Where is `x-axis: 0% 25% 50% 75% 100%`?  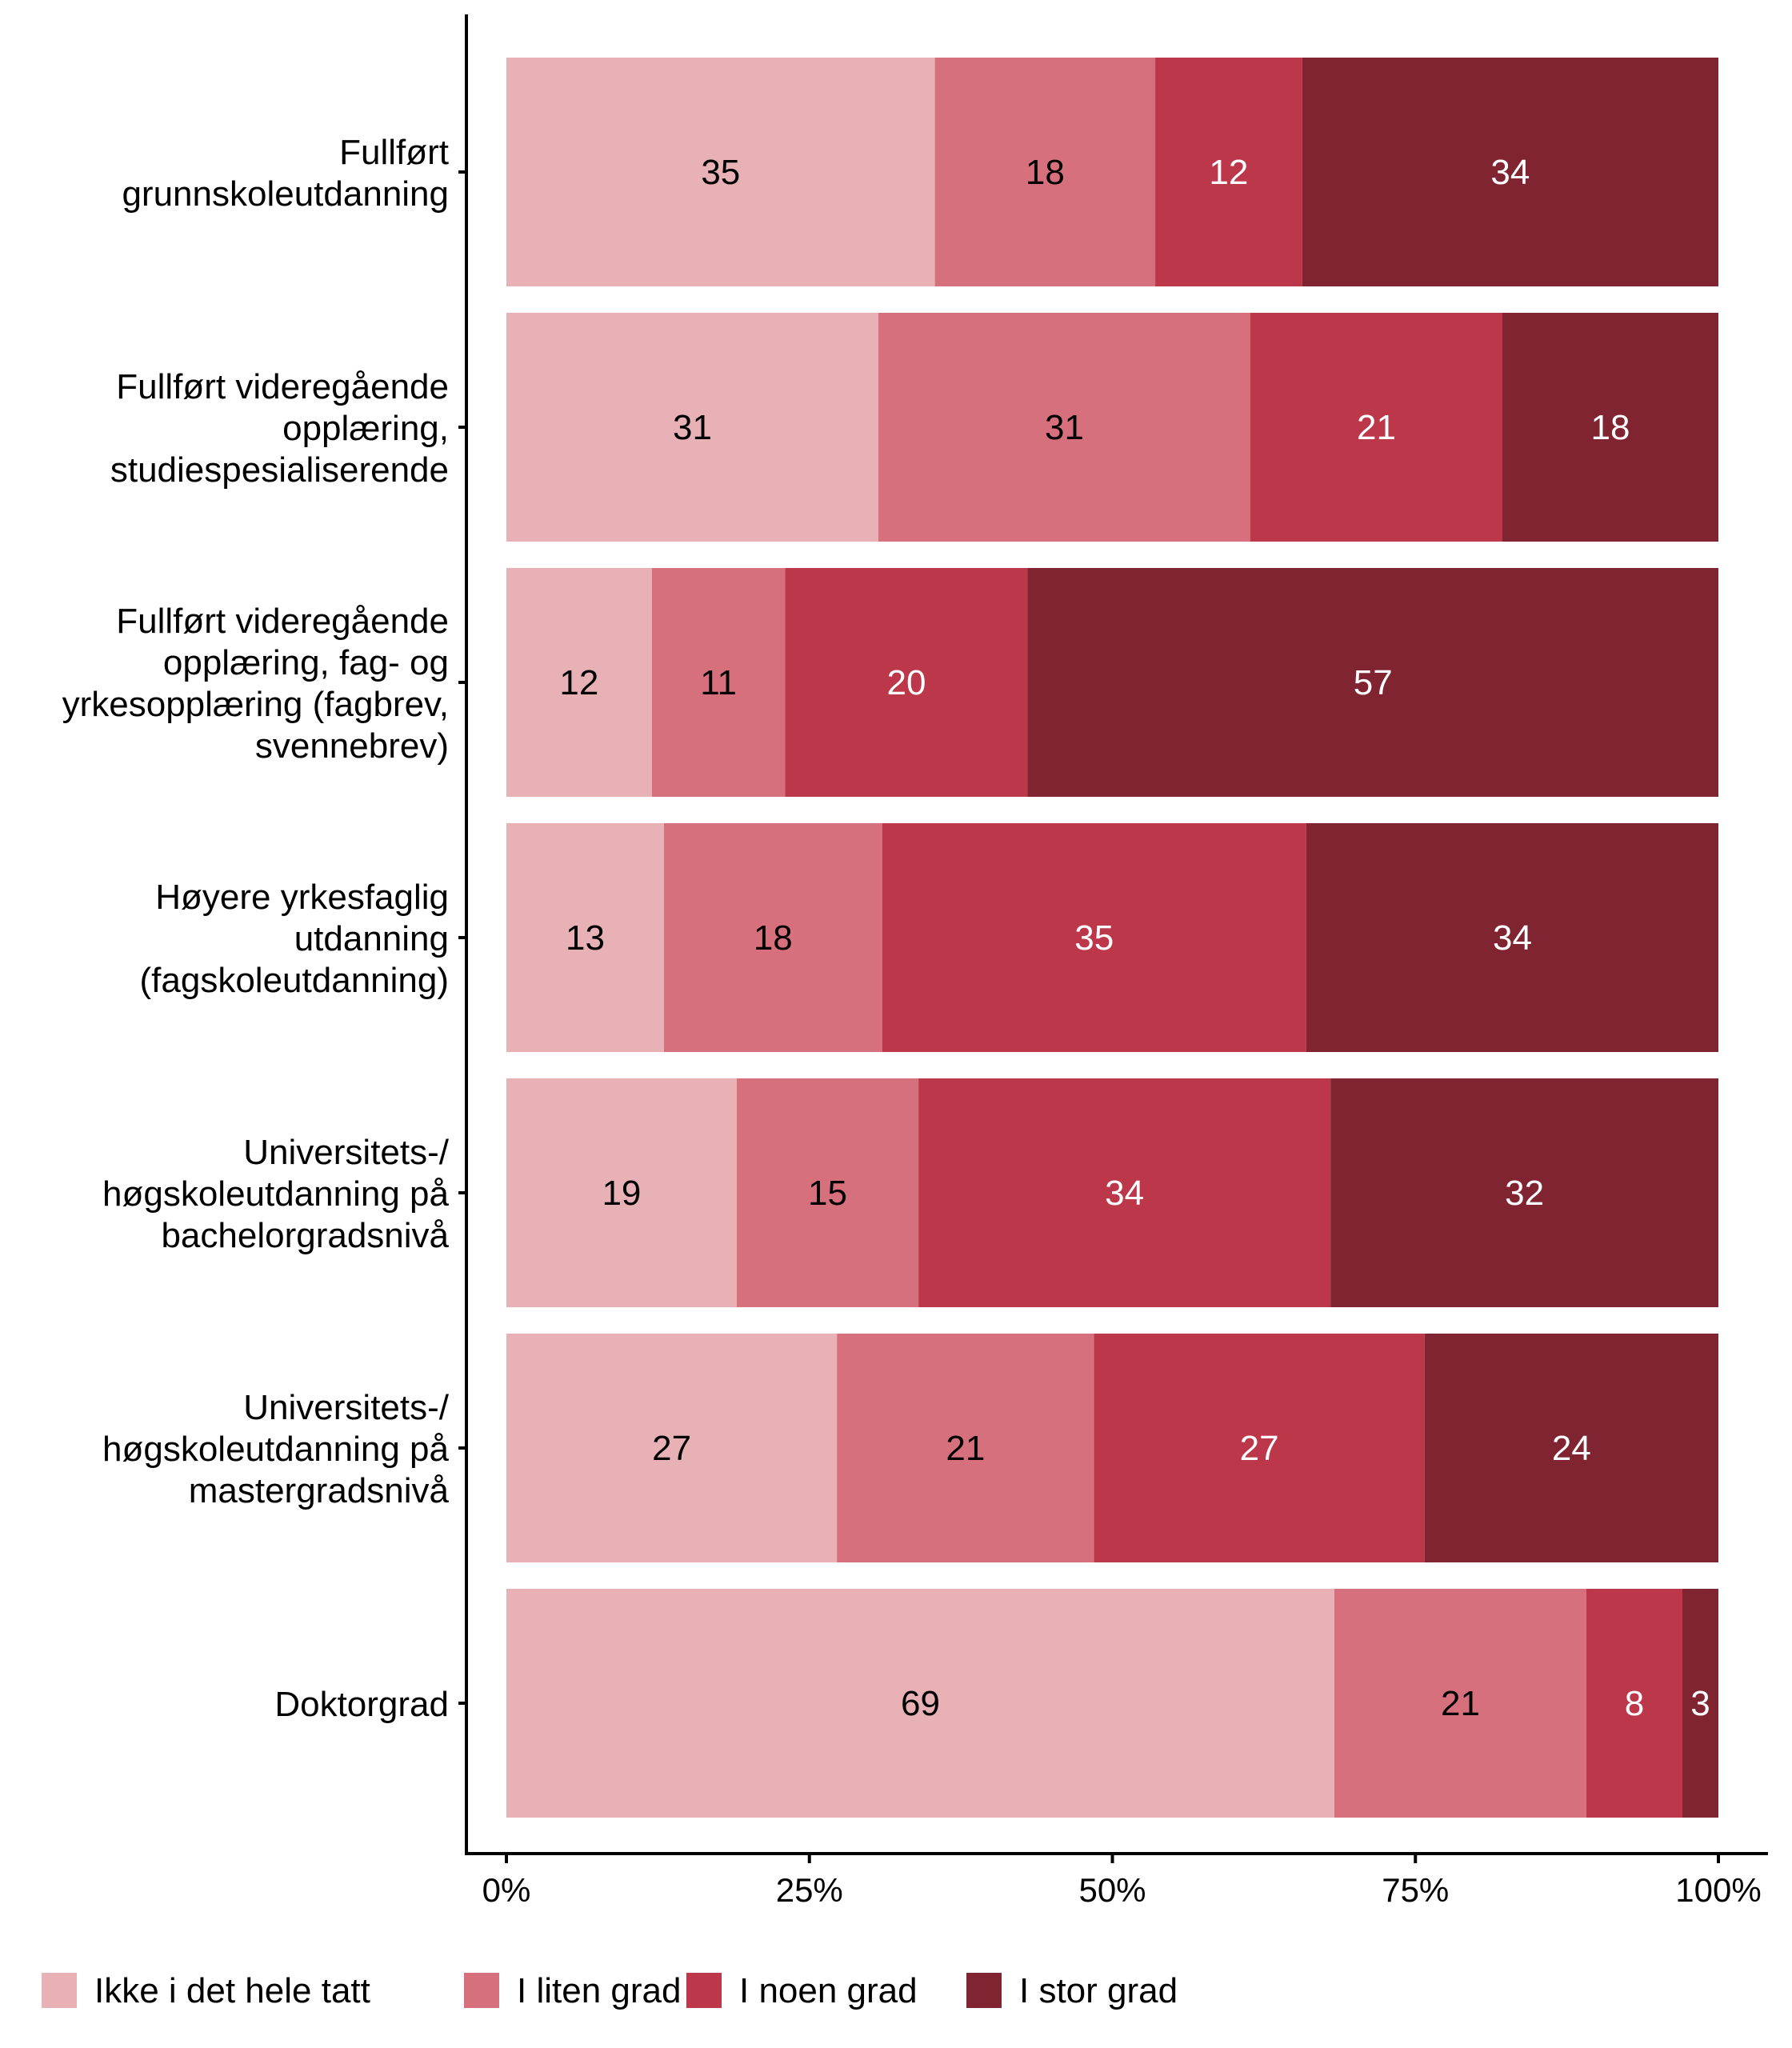 x-axis: 0% 25% 50% 75% 100% is located at coordinates (1116, 1880).